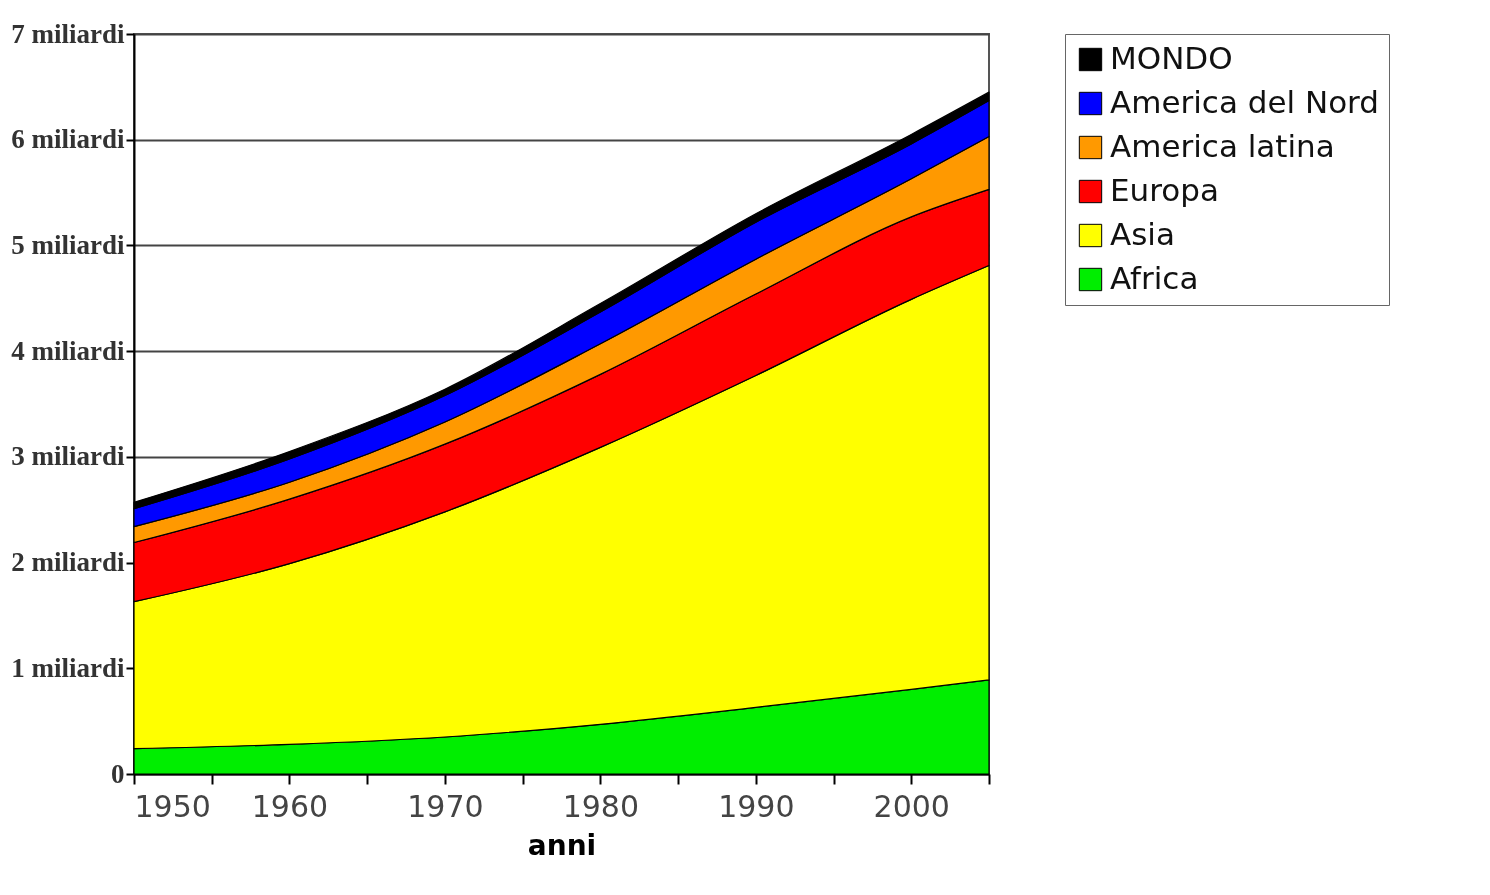 Image resolution: width=1490 pixels, height=895 pixels. What do you see at coordinates (756, 806) in the screenshot?
I see `x-tick-label: 1990` at bounding box center [756, 806].